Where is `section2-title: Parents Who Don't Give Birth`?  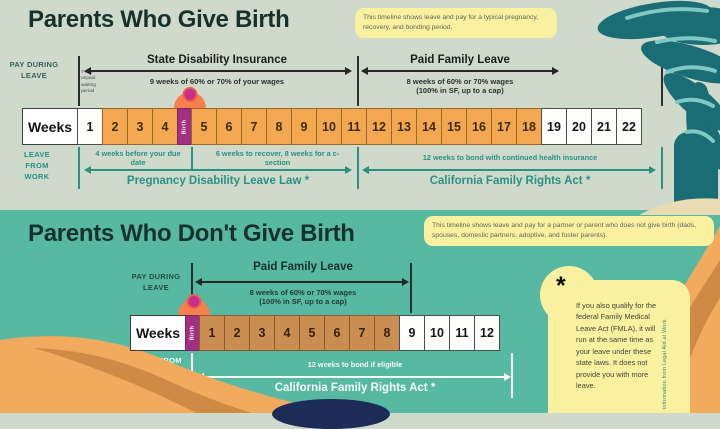 section2-title: Parents Who Don't Give Birth is located at coordinates (191, 233).